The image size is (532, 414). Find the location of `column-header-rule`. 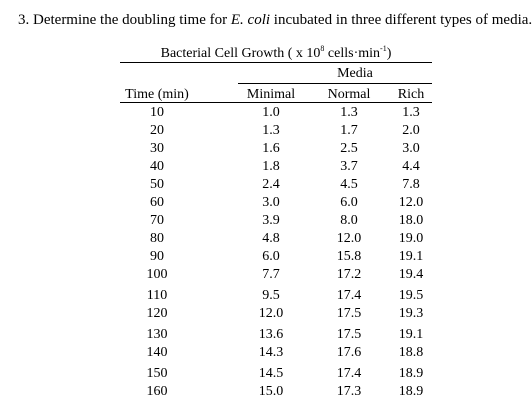

column-header-rule is located at coordinates (276, 102).